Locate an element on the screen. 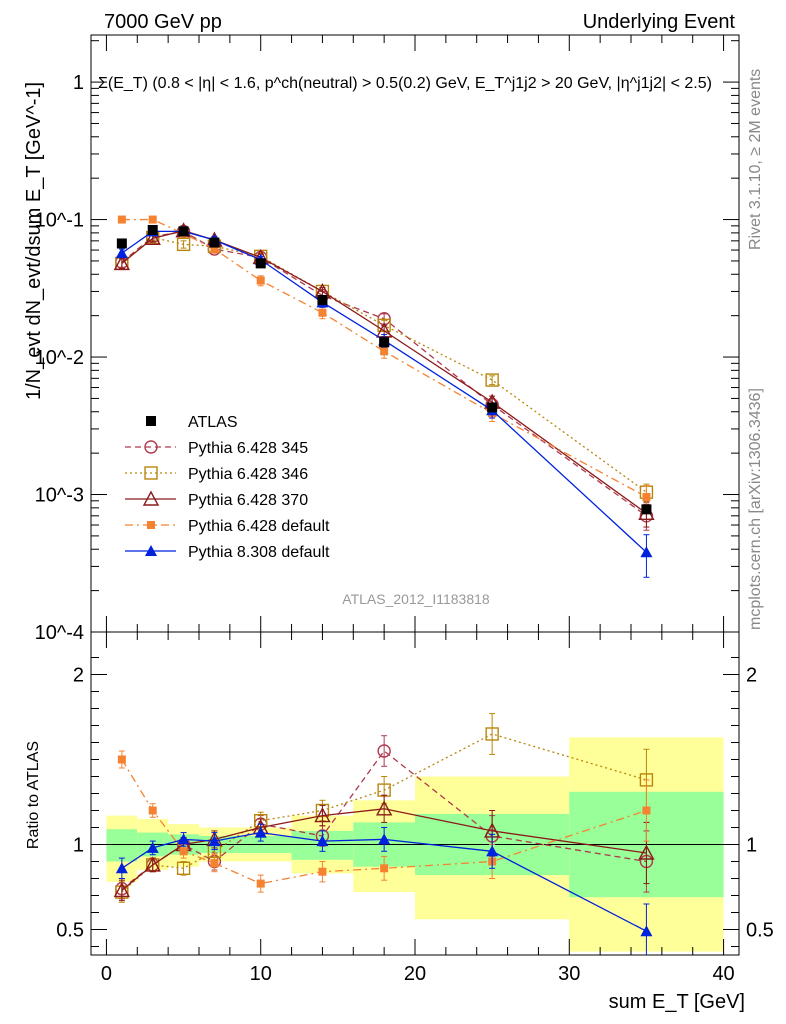 Image resolution: width=786 pixels, height=1024 pixels. x-tick-label: 40 is located at coordinates (723, 974).